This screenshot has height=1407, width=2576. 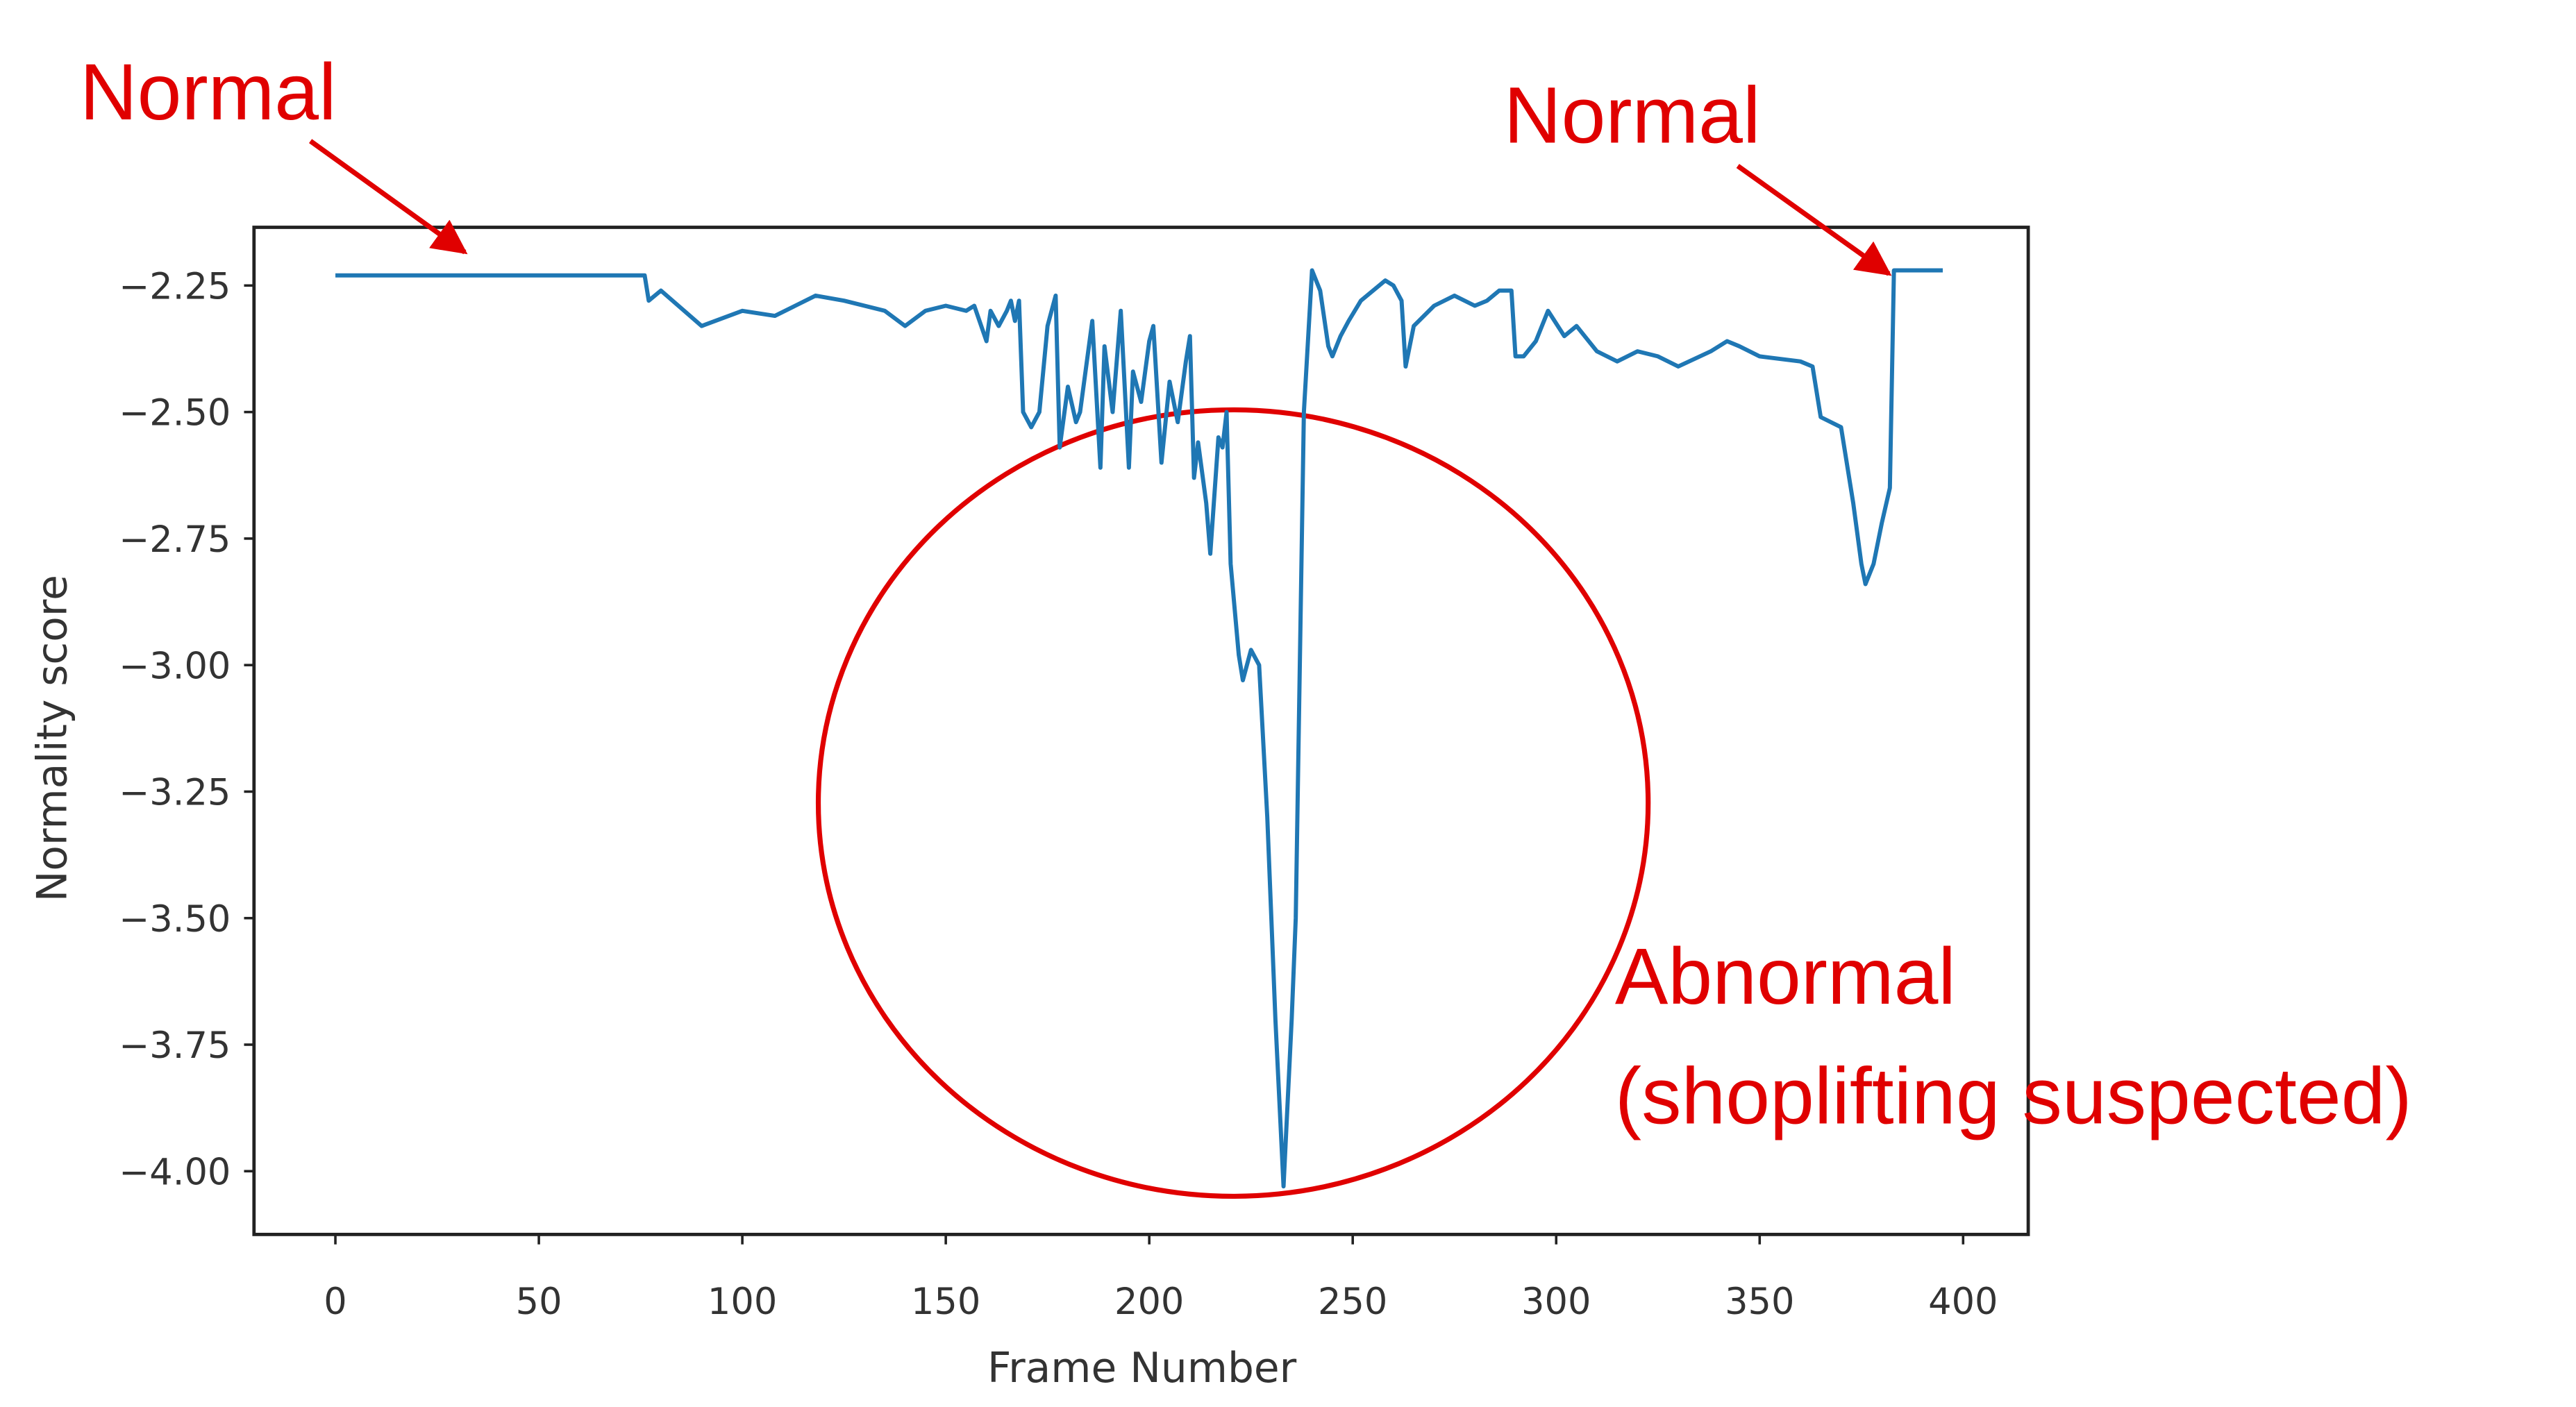 What do you see at coordinates (175, 1046) in the screenshot?
I see `y-tick-label: −3.75` at bounding box center [175, 1046].